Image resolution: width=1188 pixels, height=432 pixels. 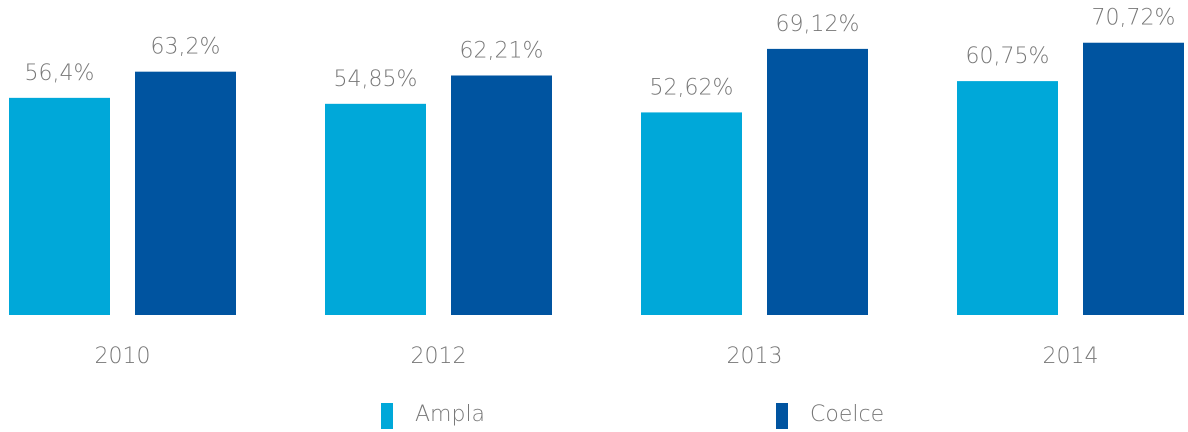 What do you see at coordinates (439, 356) in the screenshot?
I see `x-tick-label: 2012` at bounding box center [439, 356].